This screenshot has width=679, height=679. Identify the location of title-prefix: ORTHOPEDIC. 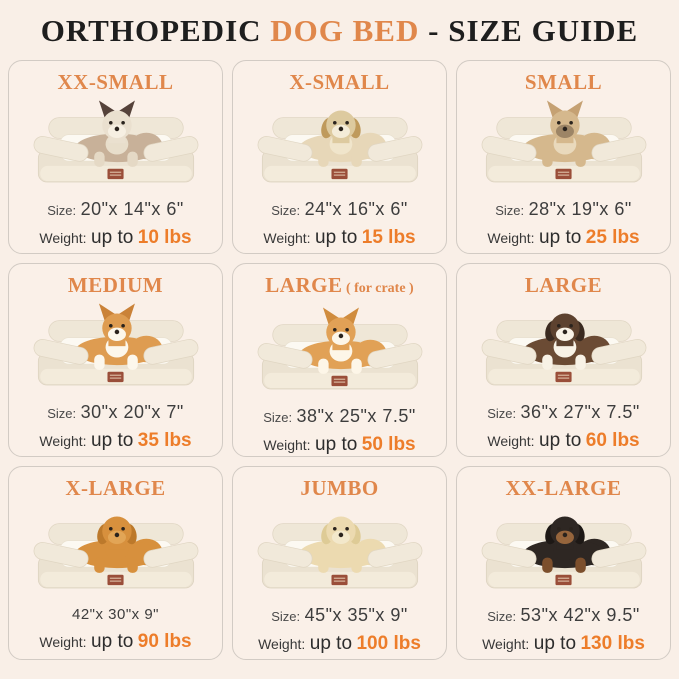
(155, 30).